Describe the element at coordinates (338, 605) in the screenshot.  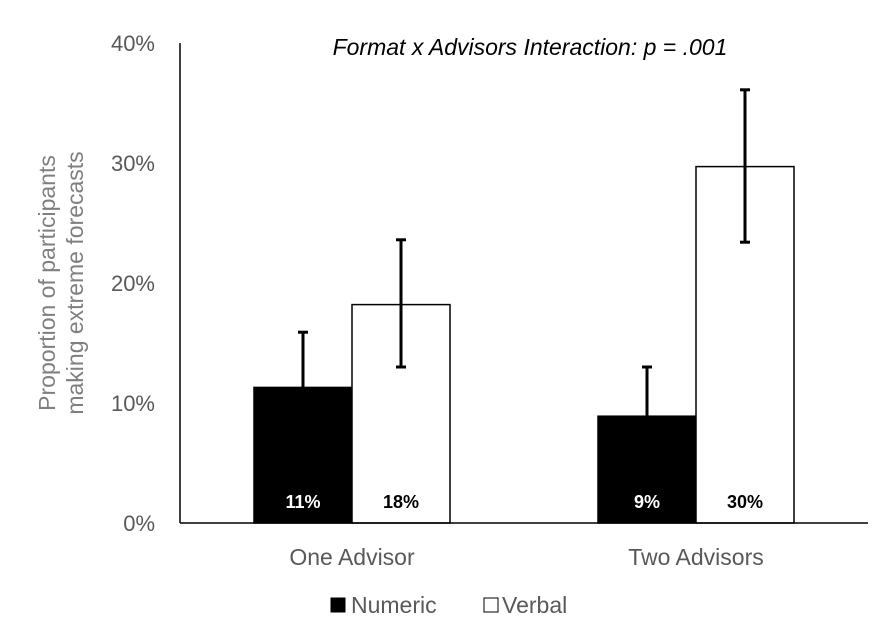
I see `legend-swatch-numeric` at that location.